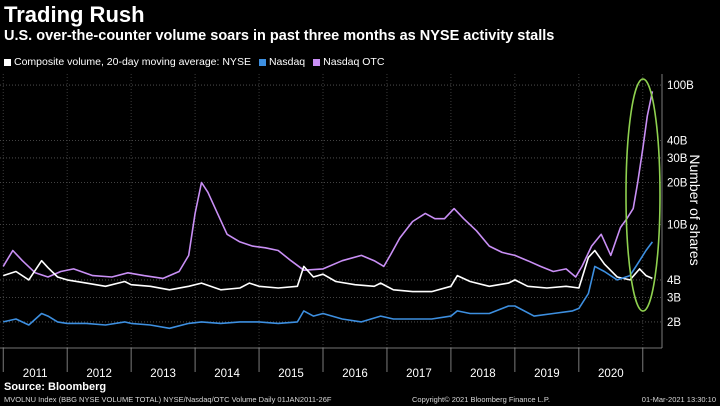 This screenshot has height=406, width=720. I want to click on series-line-nyse, so click(327, 271).